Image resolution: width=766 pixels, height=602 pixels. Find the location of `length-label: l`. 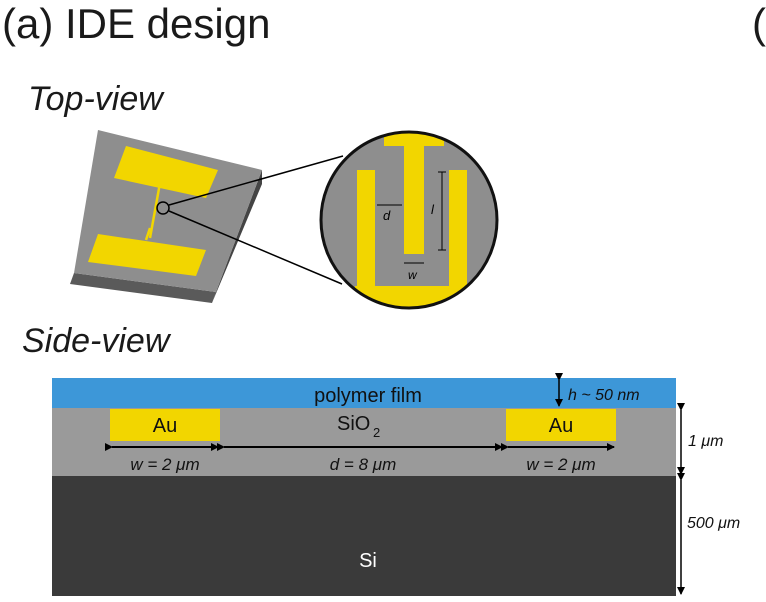

length-label: l is located at coordinates (433, 209).